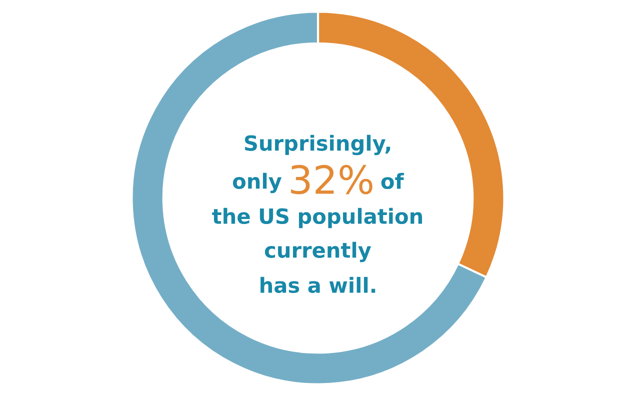  What do you see at coordinates (331, 179) in the screenshot?
I see `text: 32%` at bounding box center [331, 179].